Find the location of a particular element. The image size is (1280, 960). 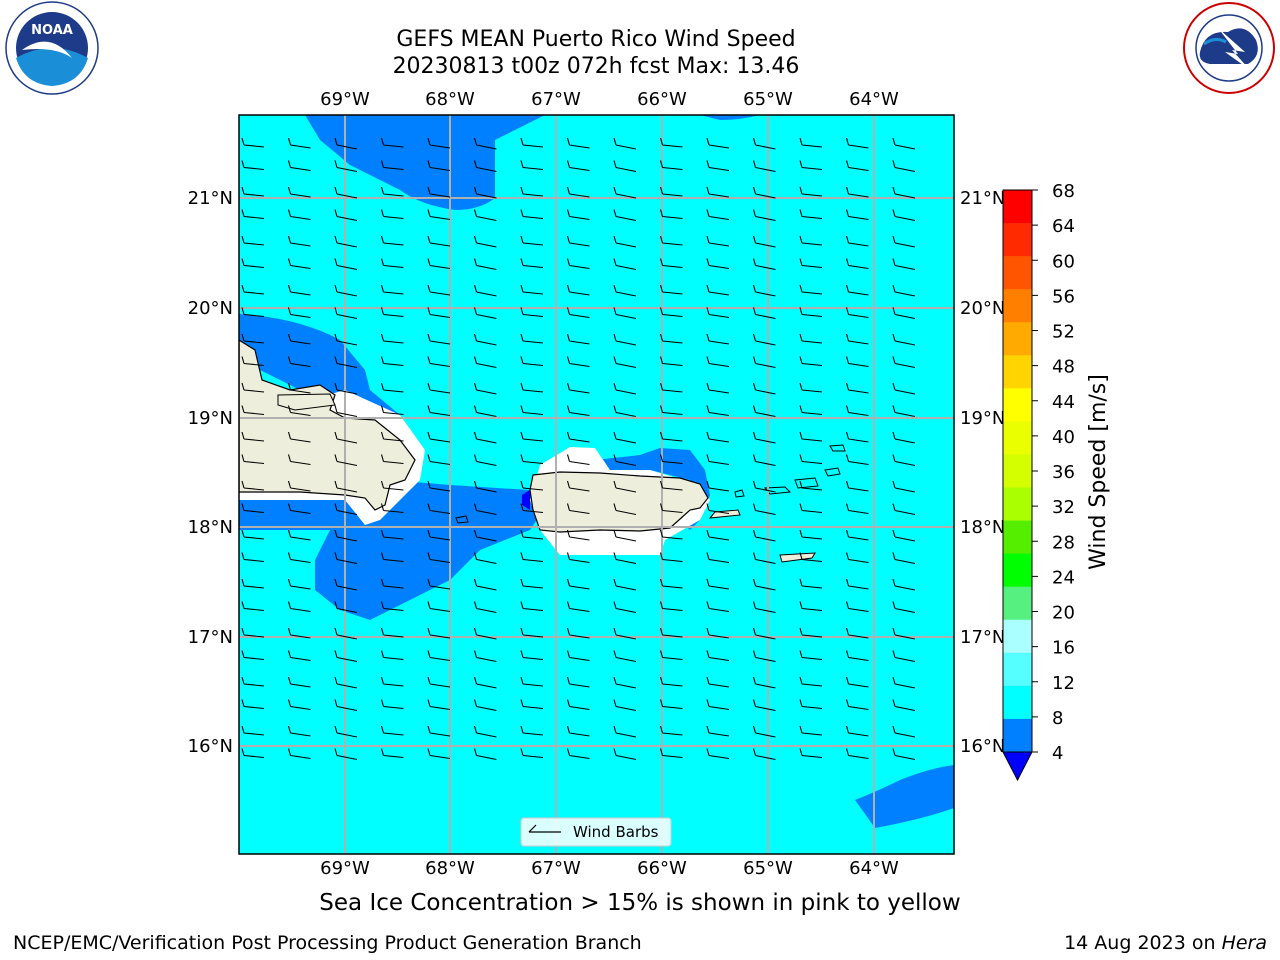

colorbar-tick-label: 20 is located at coordinates (1063, 613).